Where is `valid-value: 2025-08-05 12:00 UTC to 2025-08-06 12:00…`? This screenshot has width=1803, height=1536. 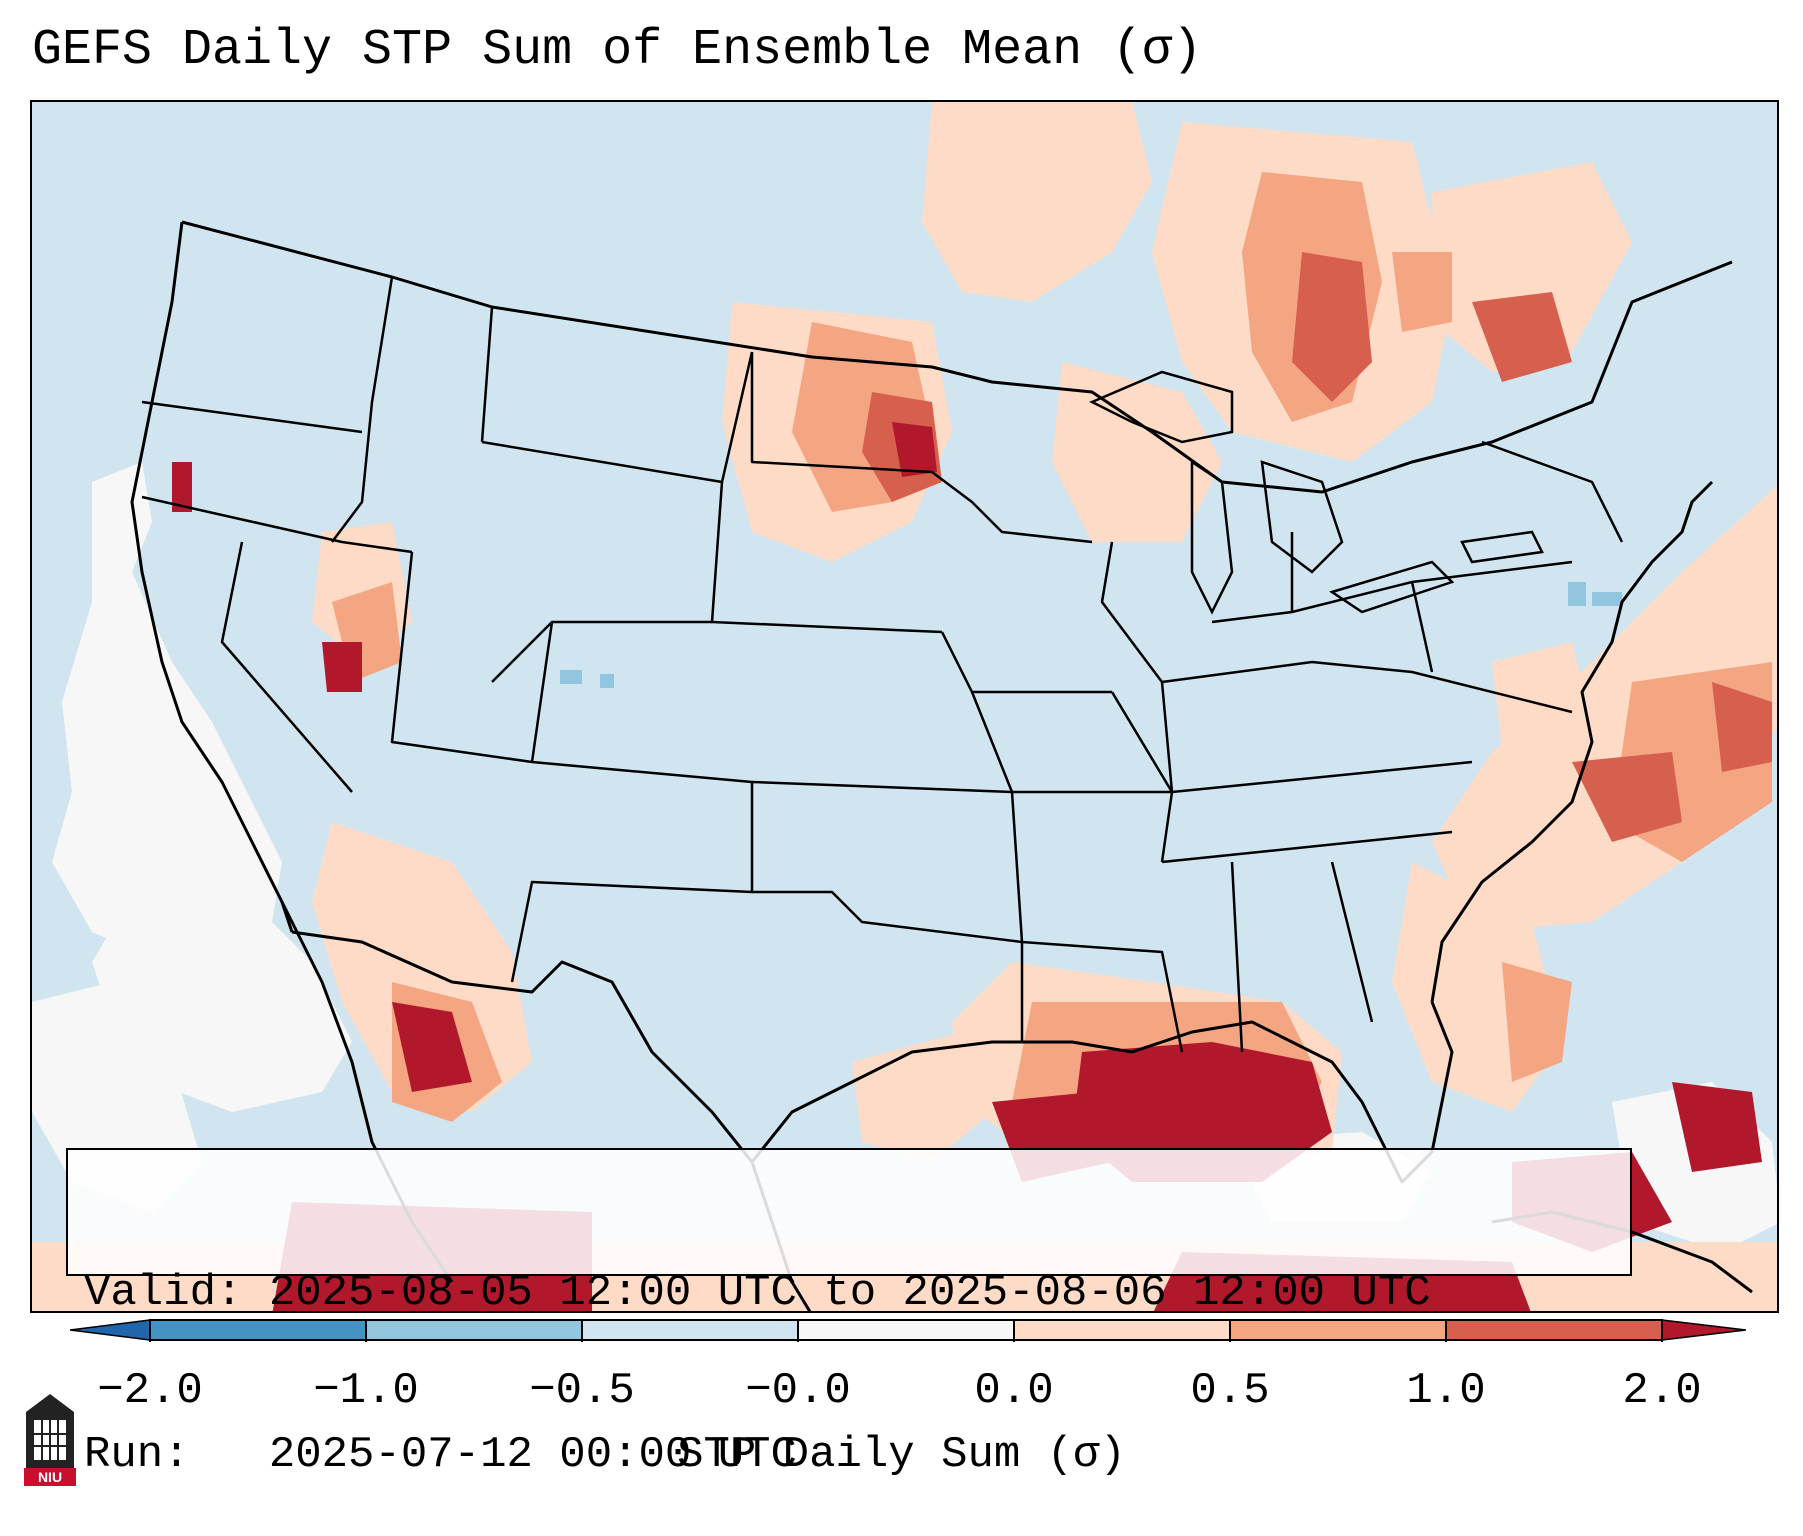 valid-value: 2025-08-05 12:00 UTC to 2025-08-06 12:00… is located at coordinates (849, 1293).